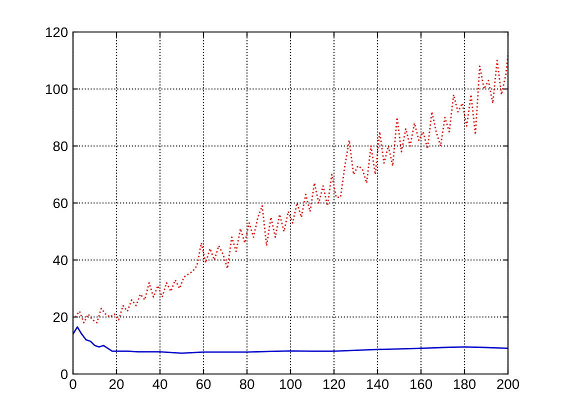 This screenshot has width=561, height=420. Describe the element at coordinates (291, 384) in the screenshot. I see `x-tick-label: 100` at that location.